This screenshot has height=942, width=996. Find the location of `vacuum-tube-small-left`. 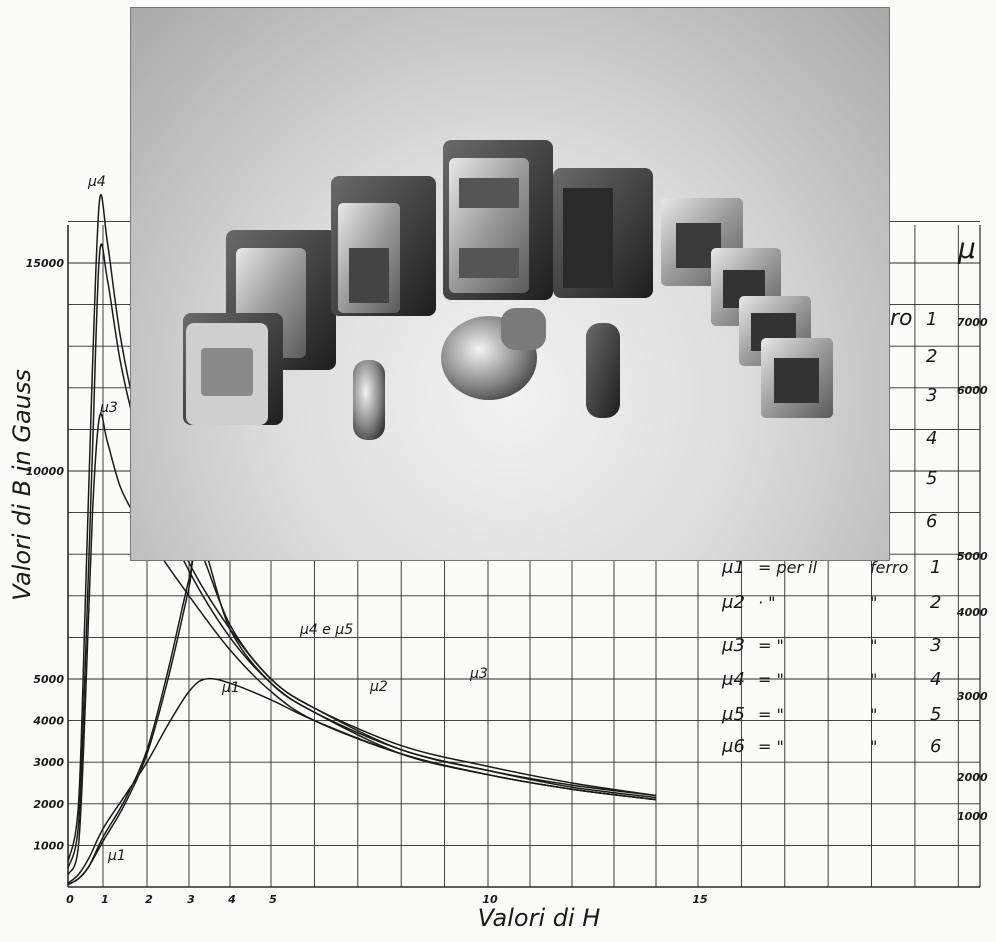

vacuum-tube-small-left is located at coordinates (369, 400).